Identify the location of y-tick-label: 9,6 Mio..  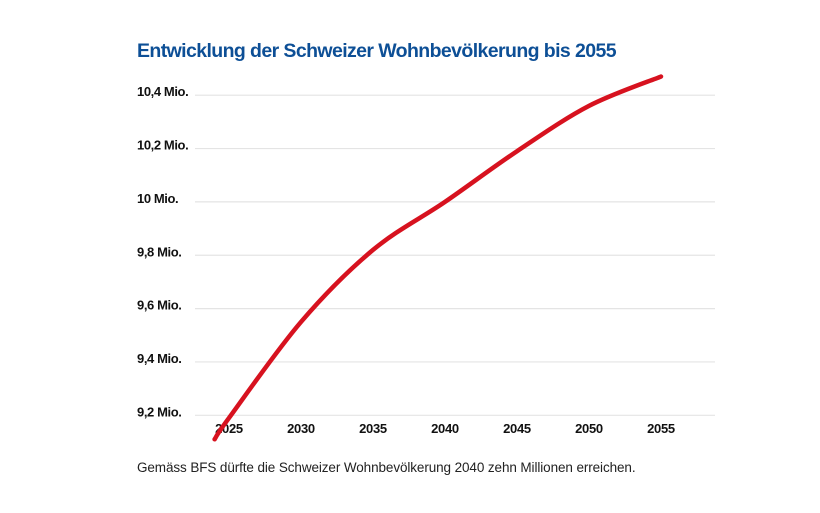
(159, 305).